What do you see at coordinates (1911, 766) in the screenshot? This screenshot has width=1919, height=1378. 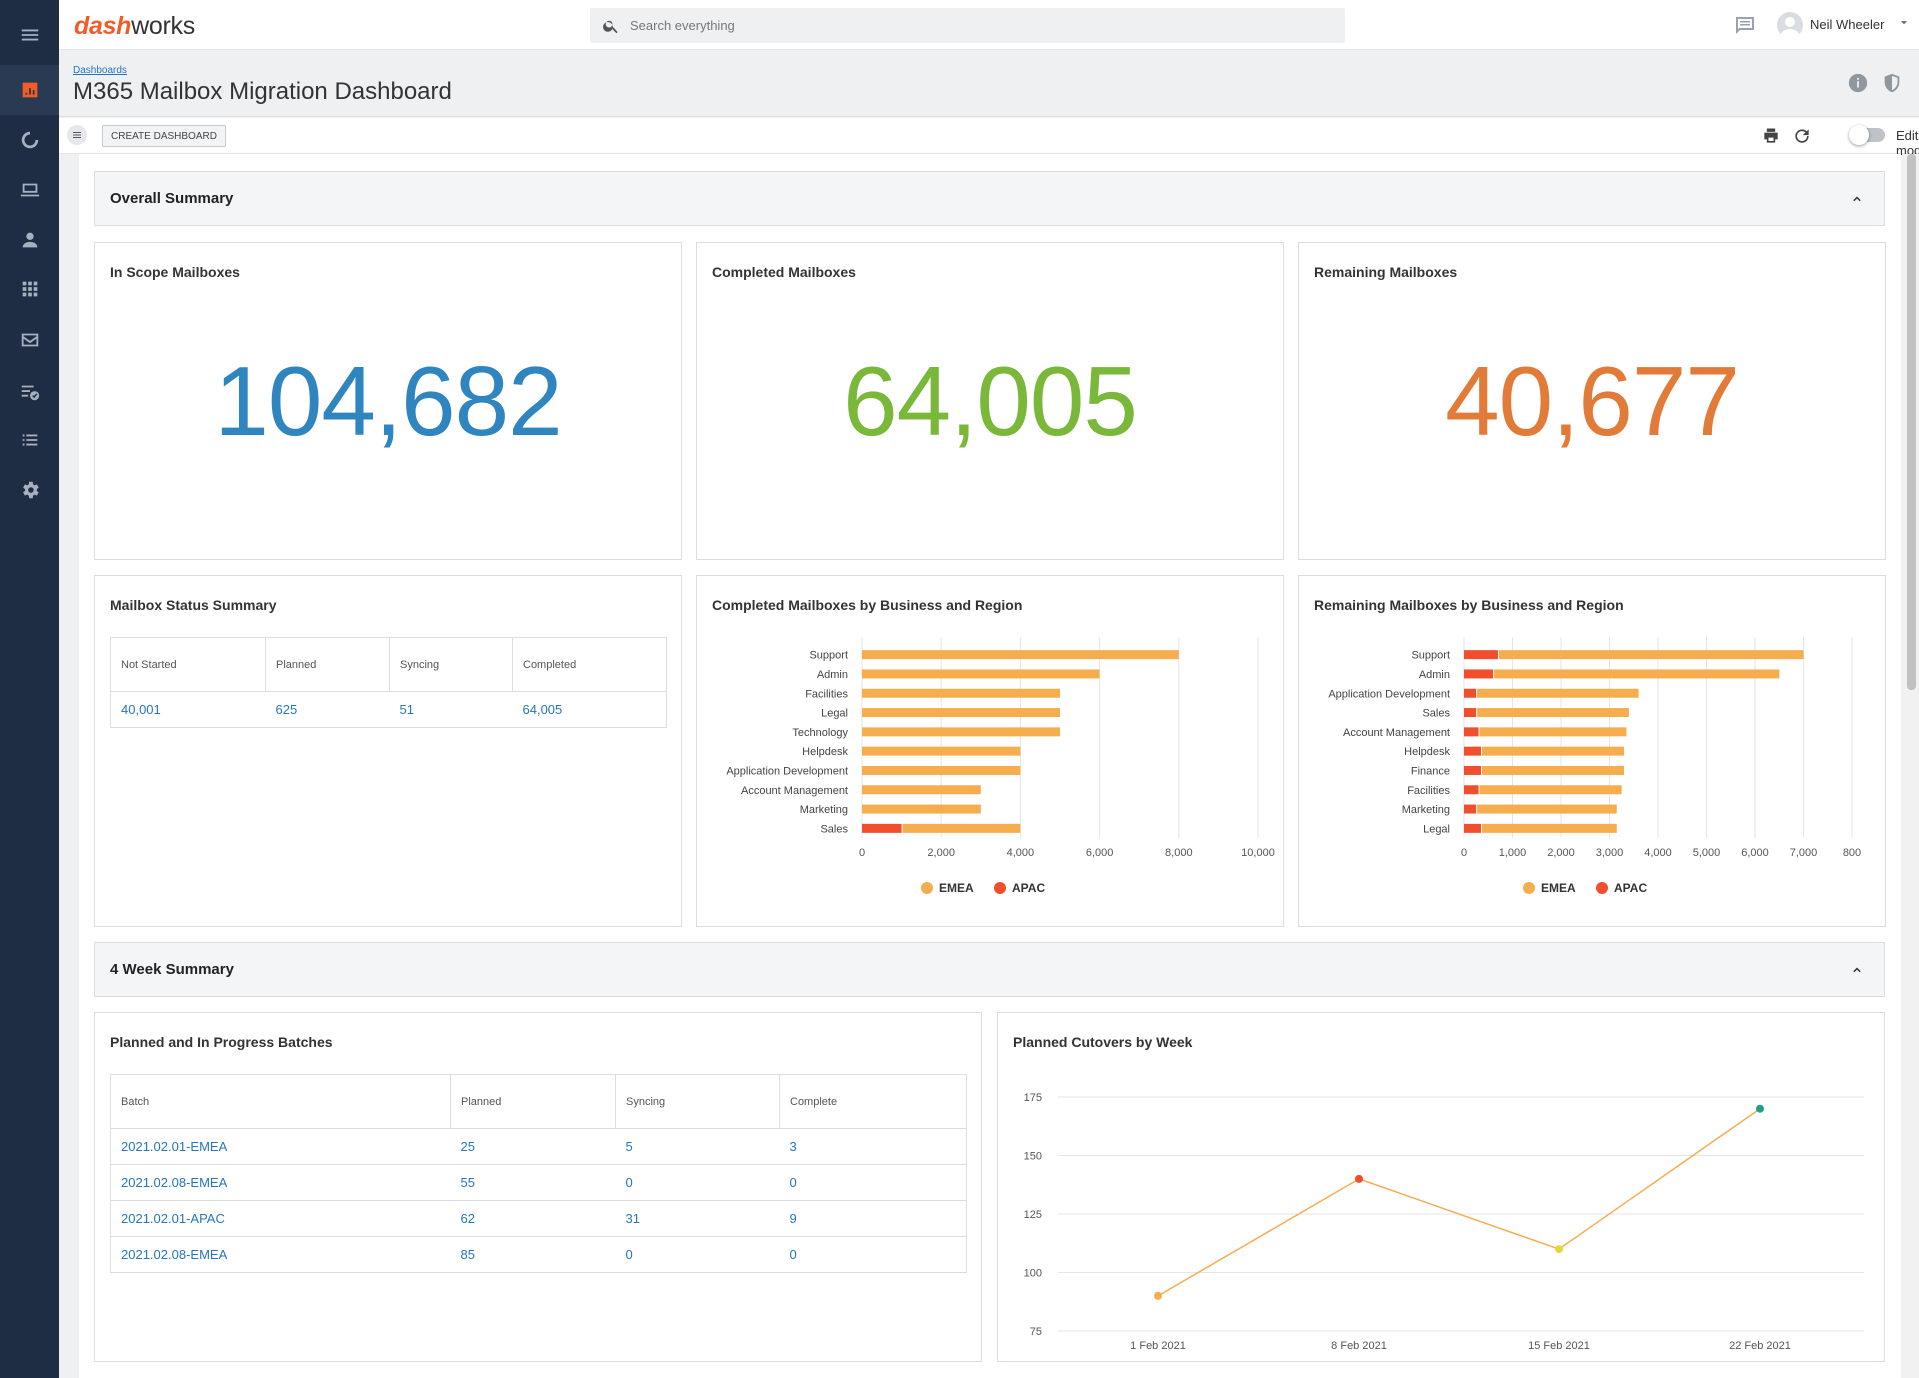 I see `scrollbar` at bounding box center [1911, 766].